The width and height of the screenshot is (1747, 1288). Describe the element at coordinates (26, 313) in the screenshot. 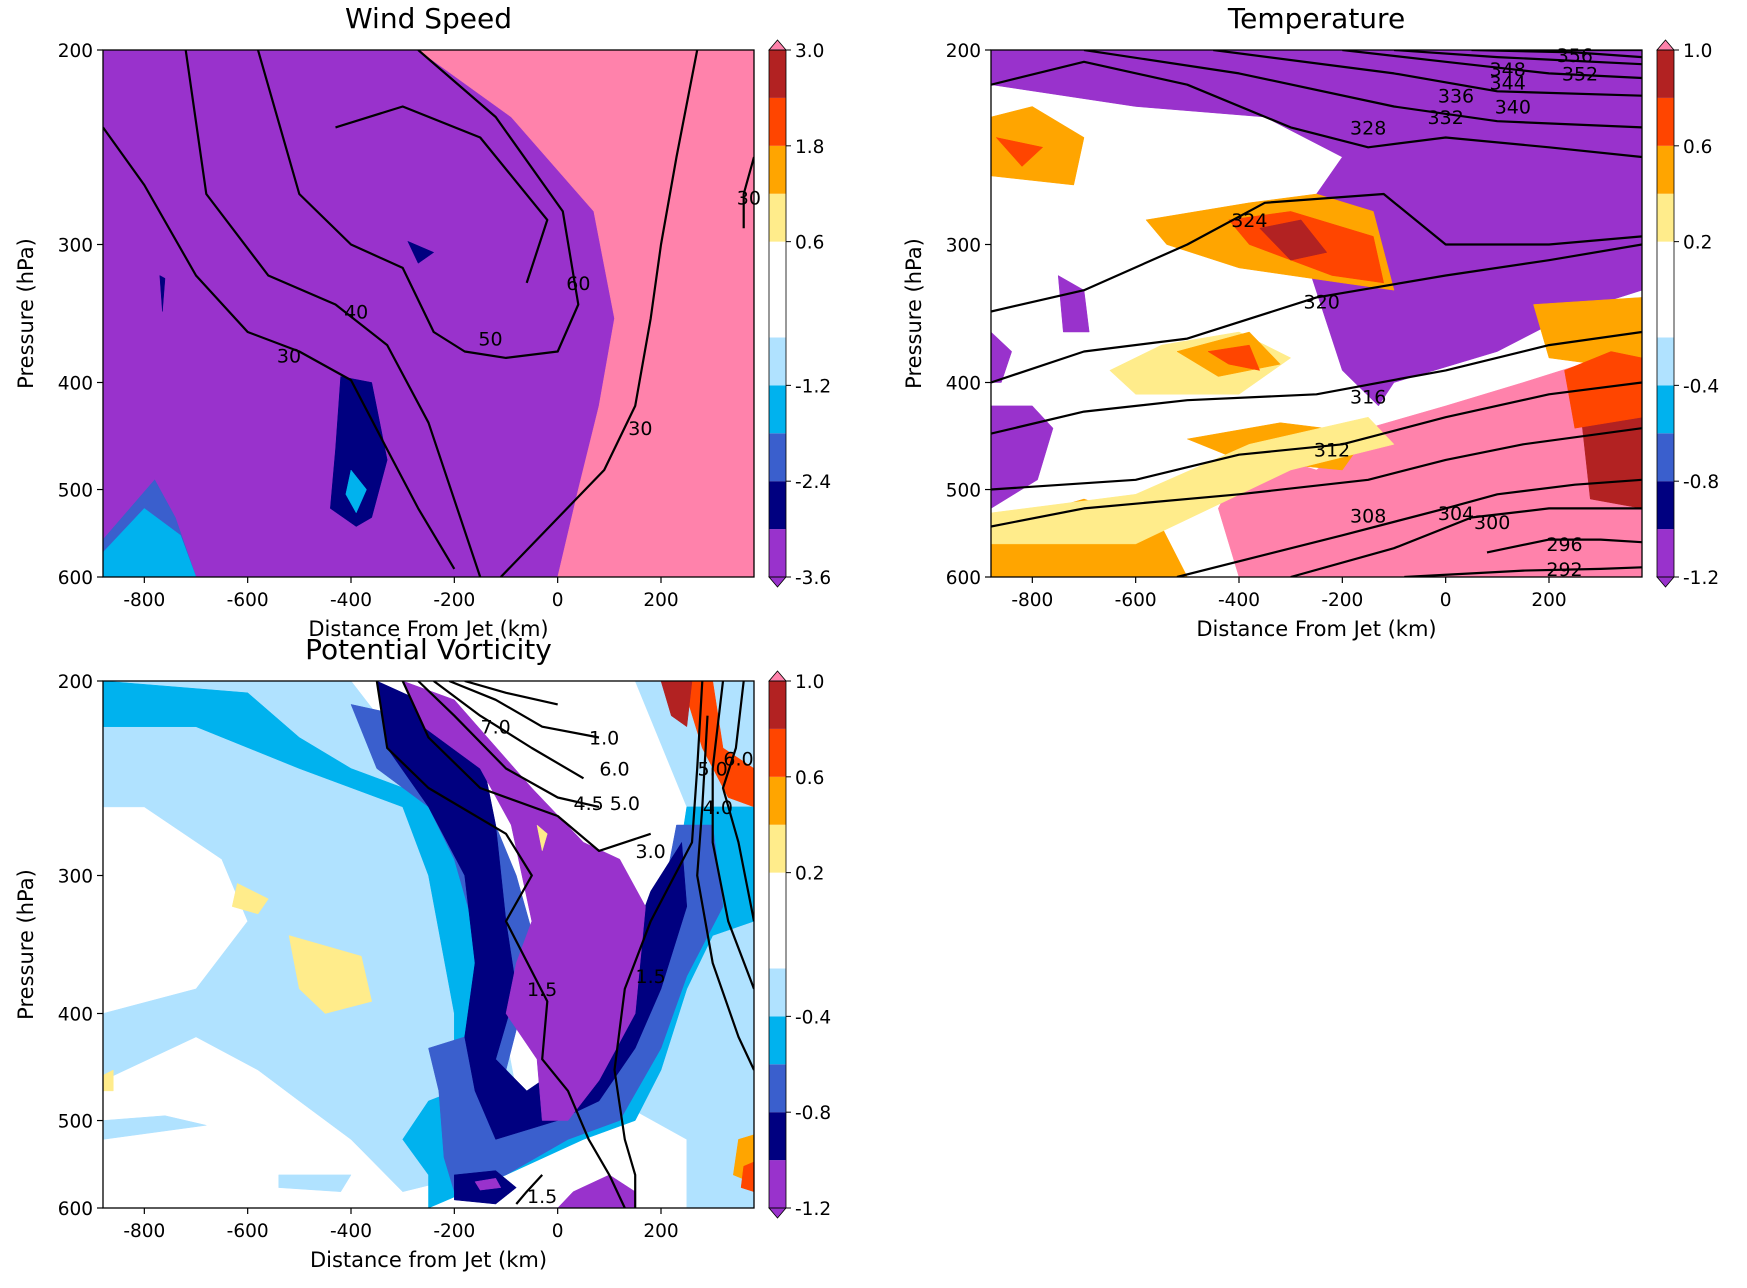

I see `y-axis-label: Pressure (hPa)` at that location.